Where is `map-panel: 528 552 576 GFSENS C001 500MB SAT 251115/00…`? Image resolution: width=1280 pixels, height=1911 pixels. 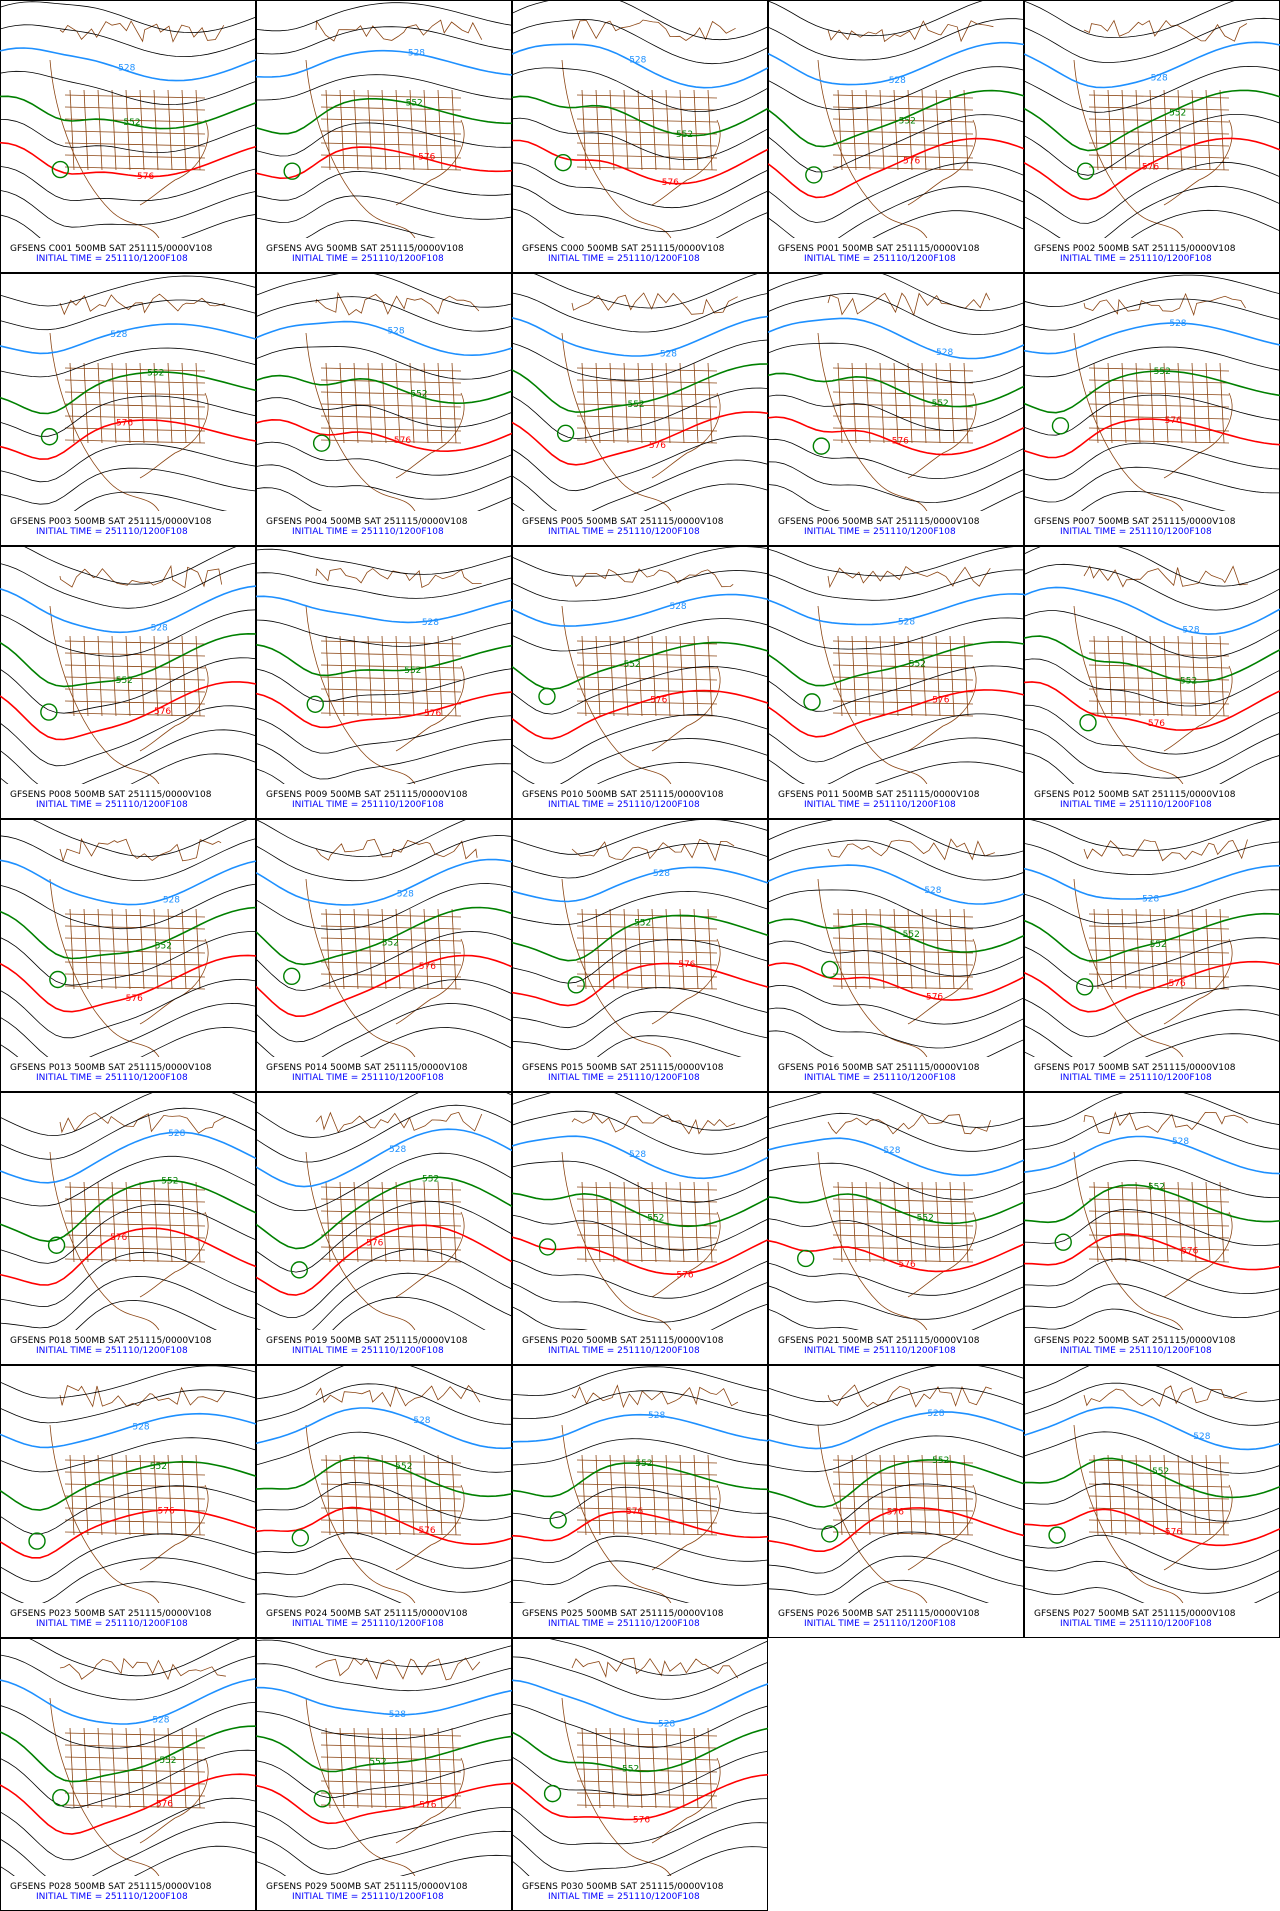 map-panel: 528 552 576 GFSENS C001 500MB SAT 251115/00… is located at coordinates (128, 136).